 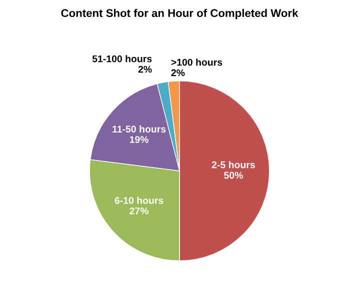 What do you see at coordinates (139, 210) in the screenshot?
I see `data-label: 27%` at bounding box center [139, 210].